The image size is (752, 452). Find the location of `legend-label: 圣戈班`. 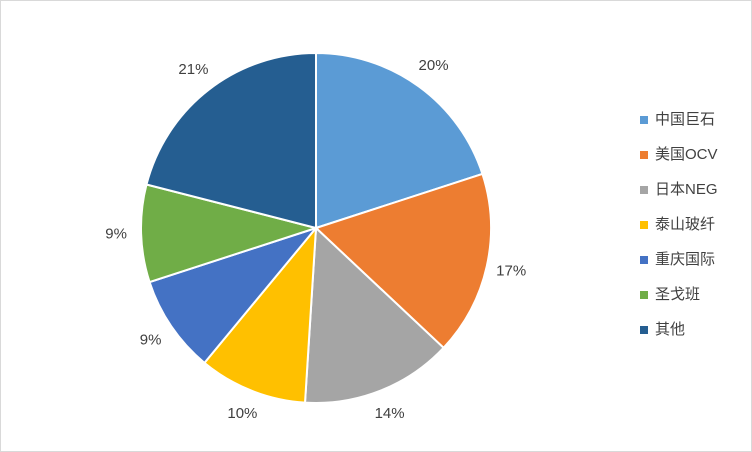

legend-label: 圣戈班 is located at coordinates (677, 294).